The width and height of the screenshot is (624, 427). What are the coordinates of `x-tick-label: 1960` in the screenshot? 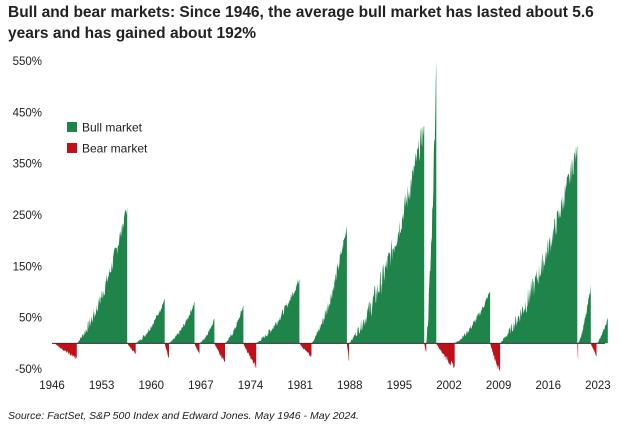 It's located at (151, 386).